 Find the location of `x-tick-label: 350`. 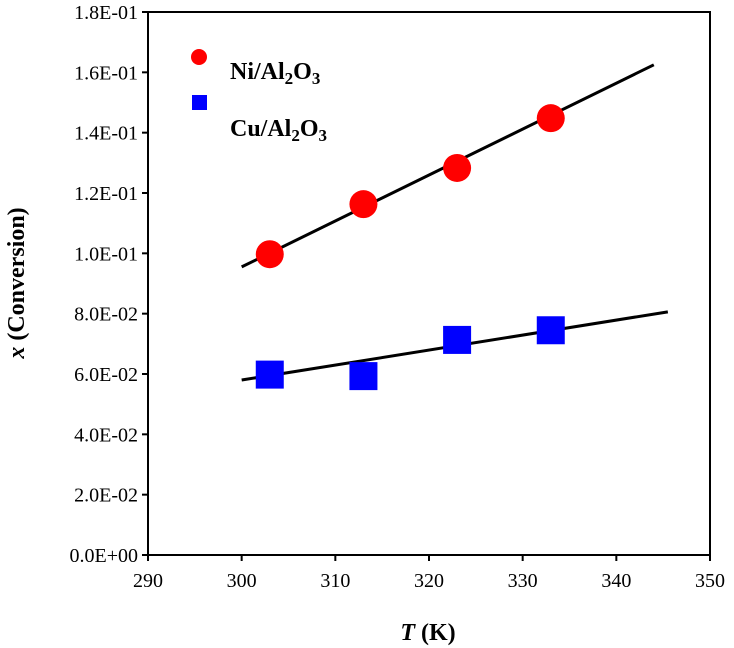

x-tick-label: 350 is located at coordinates (710, 581).